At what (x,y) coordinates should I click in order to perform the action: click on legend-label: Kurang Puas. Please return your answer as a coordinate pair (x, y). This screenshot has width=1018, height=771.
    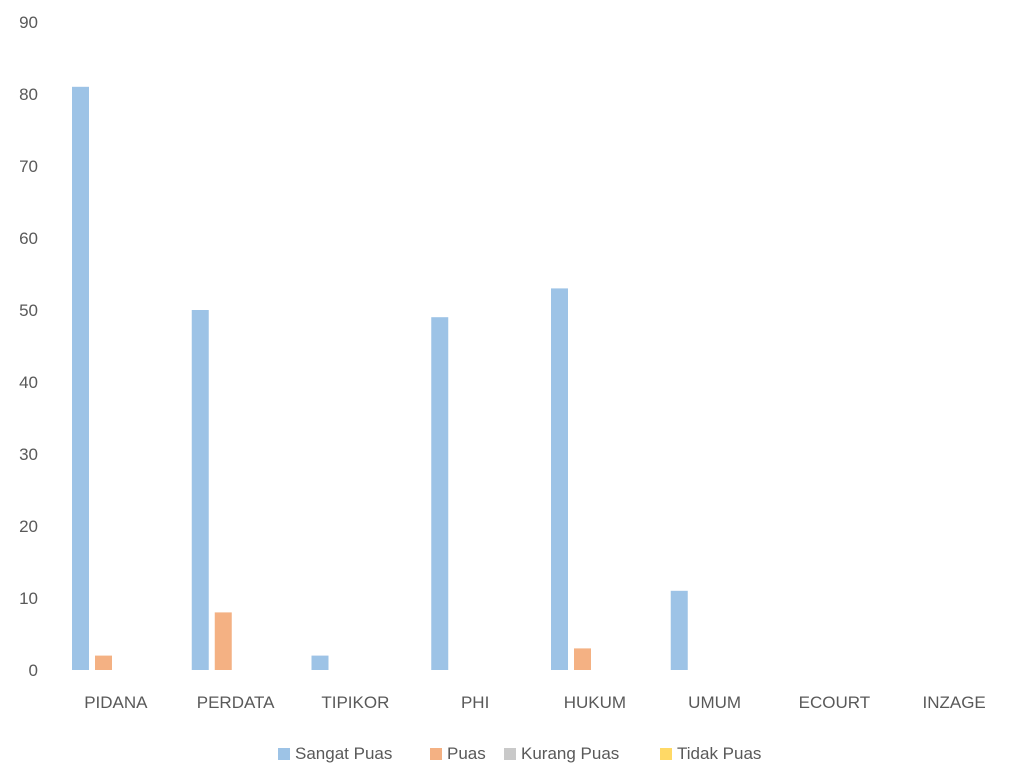
    Looking at the image, I should click on (570, 753).